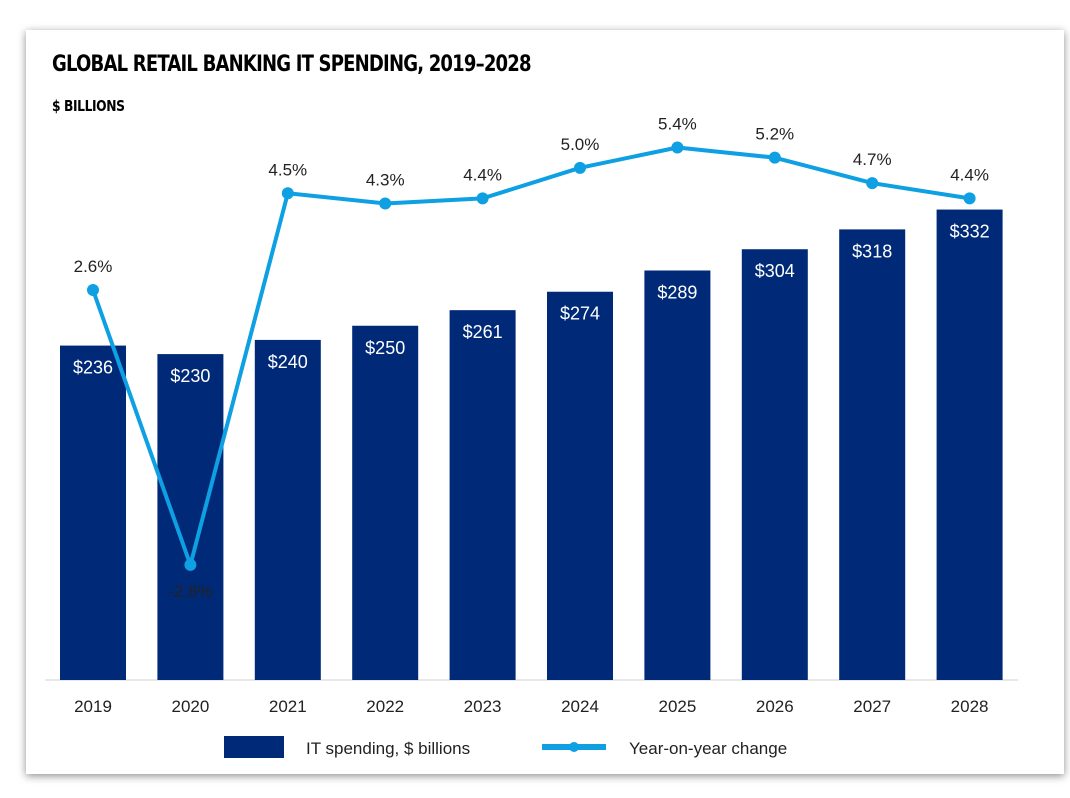 This screenshot has height=798, width=1070. What do you see at coordinates (385, 348) in the screenshot?
I see `bar-label-2022: $250` at bounding box center [385, 348].